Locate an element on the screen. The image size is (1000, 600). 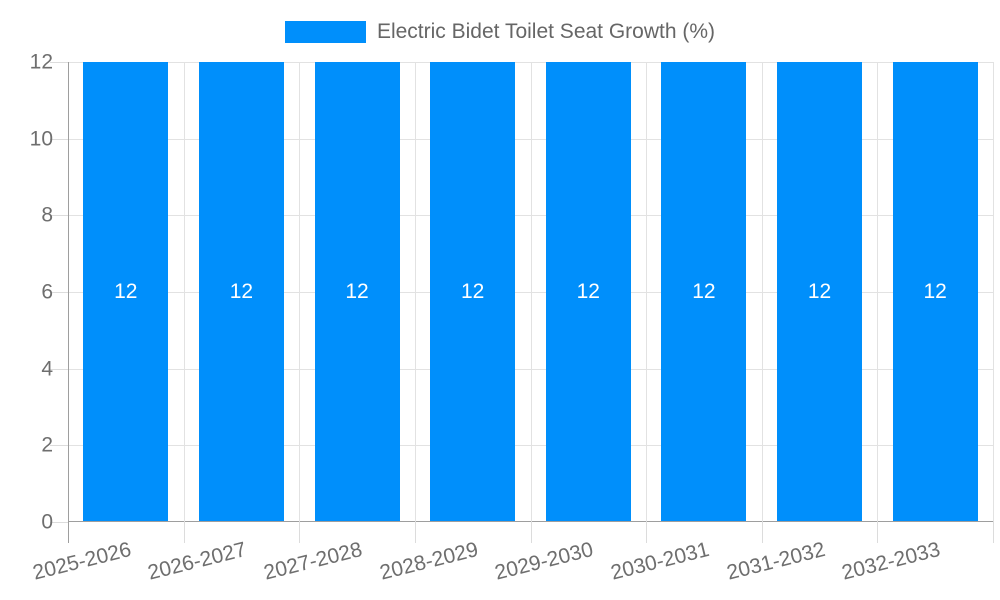
legend-swatch-icon is located at coordinates (325, 32).